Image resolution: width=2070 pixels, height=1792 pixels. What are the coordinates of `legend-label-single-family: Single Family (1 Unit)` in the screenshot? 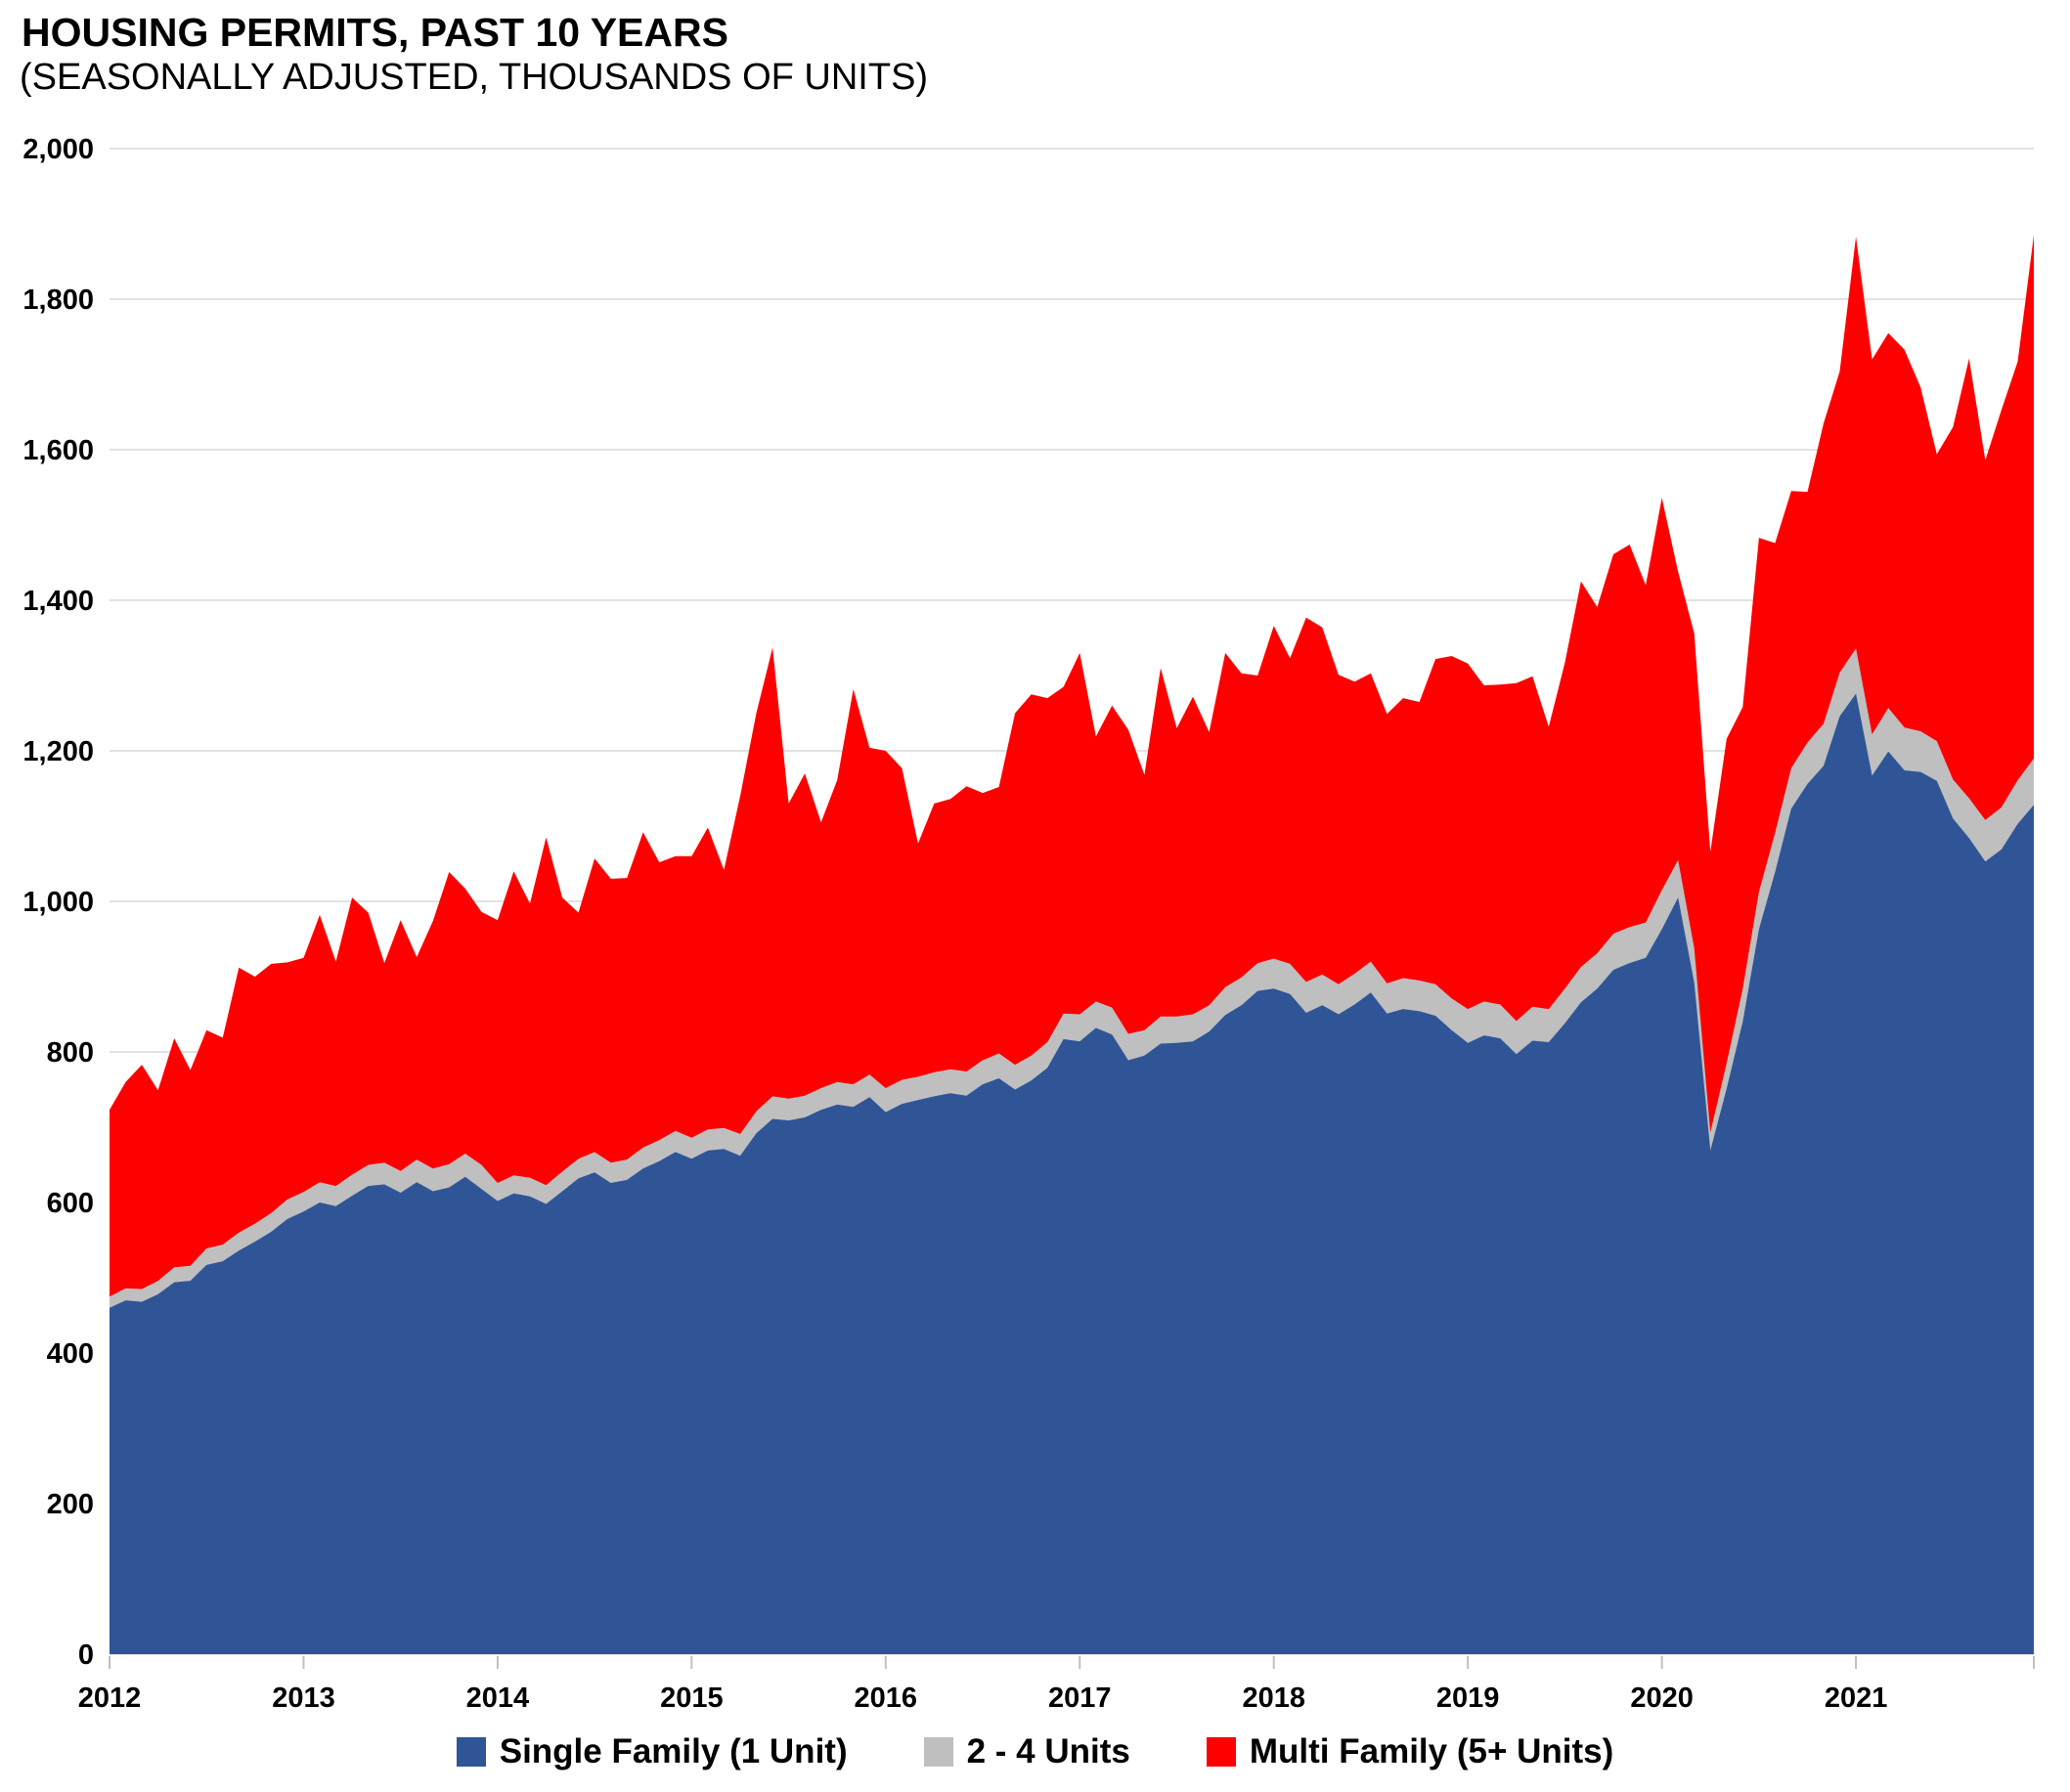 It's located at (673, 1751).